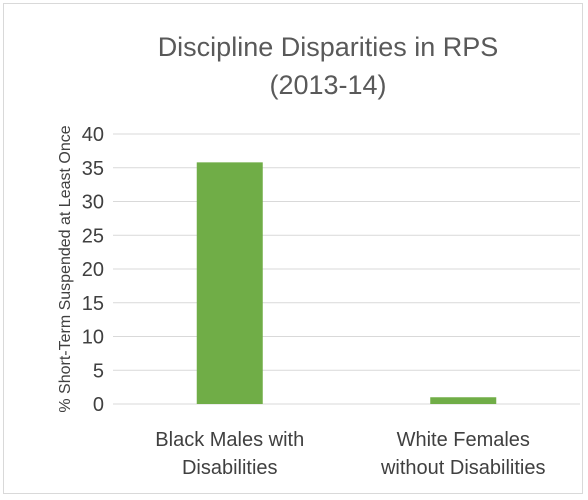  Describe the element at coordinates (93, 135) in the screenshot. I see `y-tick-label: 40` at that location.